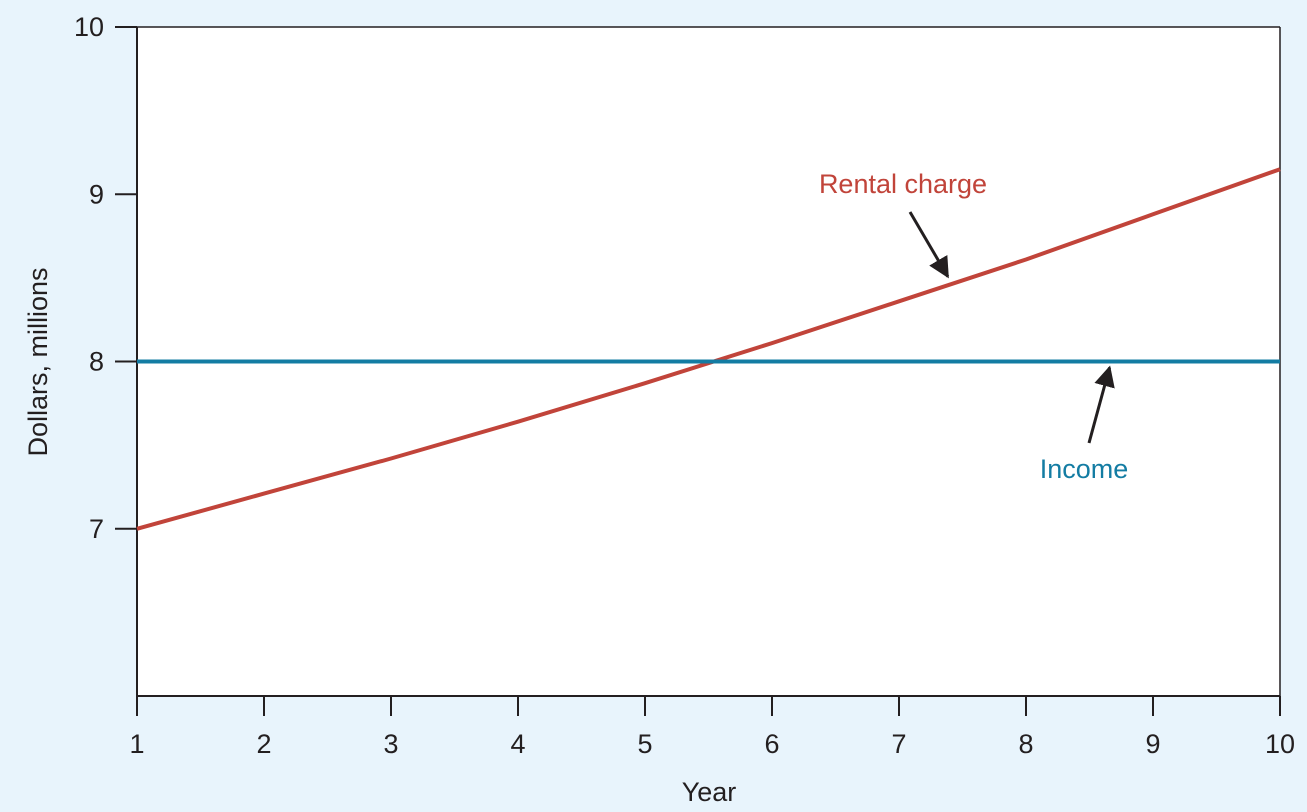 This screenshot has width=1307, height=812. Describe the element at coordinates (903, 184) in the screenshot. I see `annotation-label-rental-charge: Rental charge` at that location.